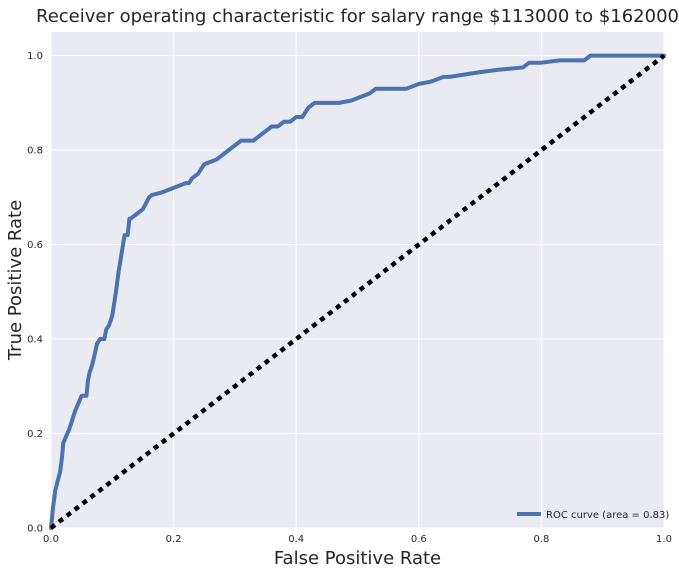 The width and height of the screenshot is (679, 575). I want to click on y-tick-label: 1.0, so click(35, 56).